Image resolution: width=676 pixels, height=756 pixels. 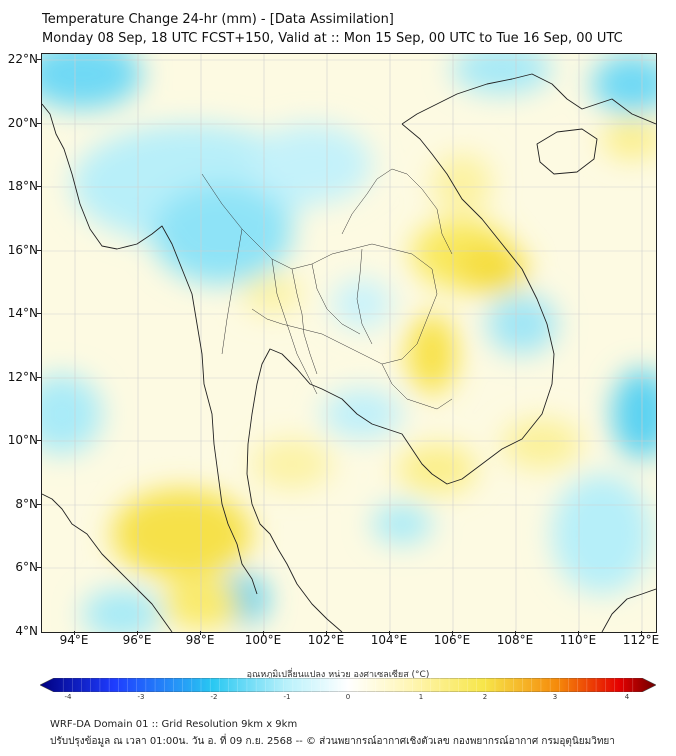 What do you see at coordinates (326, 640) in the screenshot?
I see `lon-label-102e: 102°E` at bounding box center [326, 640].